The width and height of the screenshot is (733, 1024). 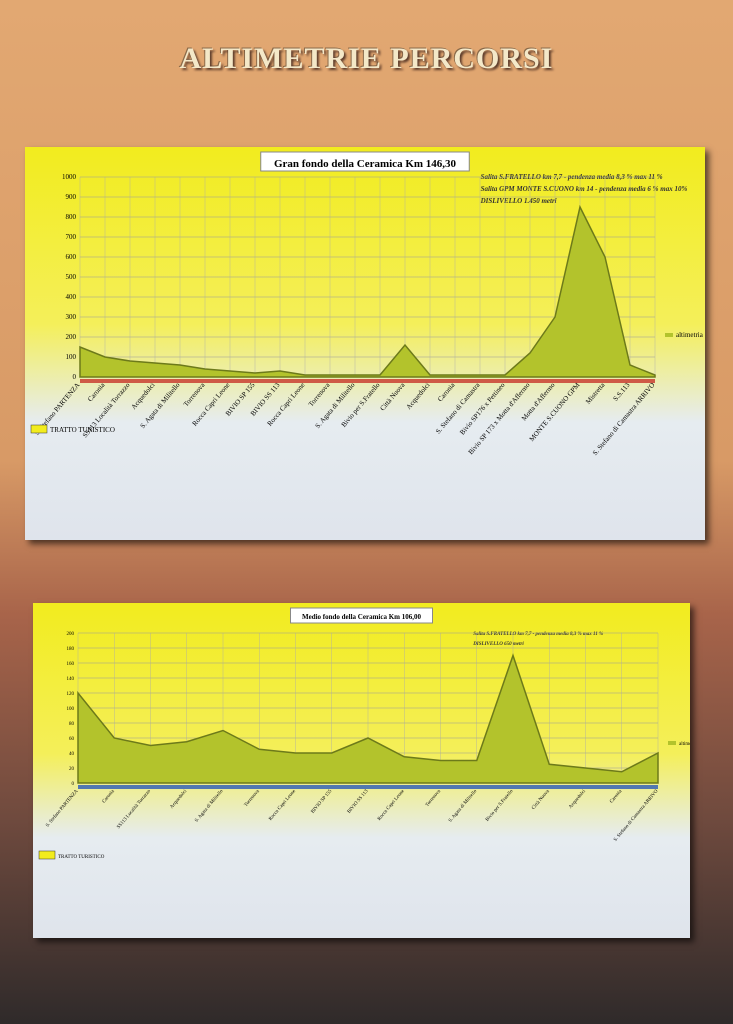 I want to click on chart-title: Gran fondo della Ceramica Km 146,30, so click(x=365, y=164).